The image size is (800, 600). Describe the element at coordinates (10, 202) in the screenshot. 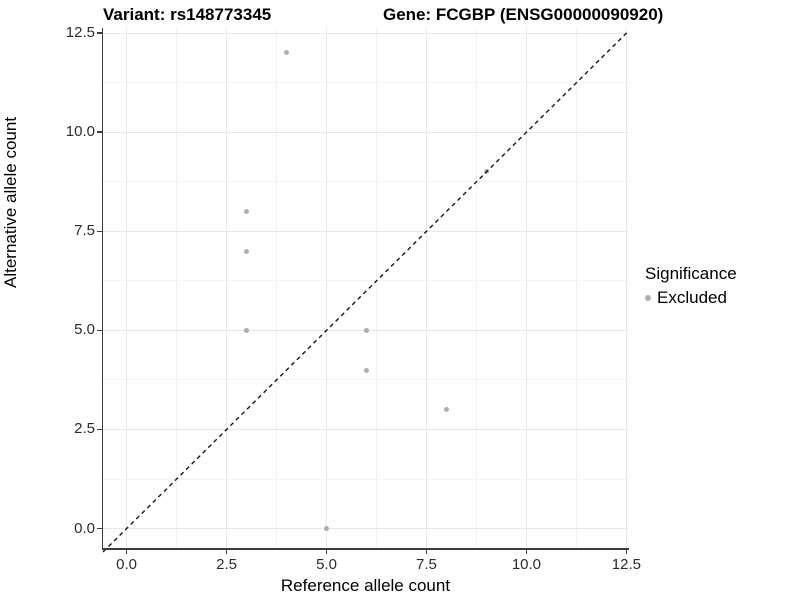

I see `y-axis-title: Alternative allele count` at that location.